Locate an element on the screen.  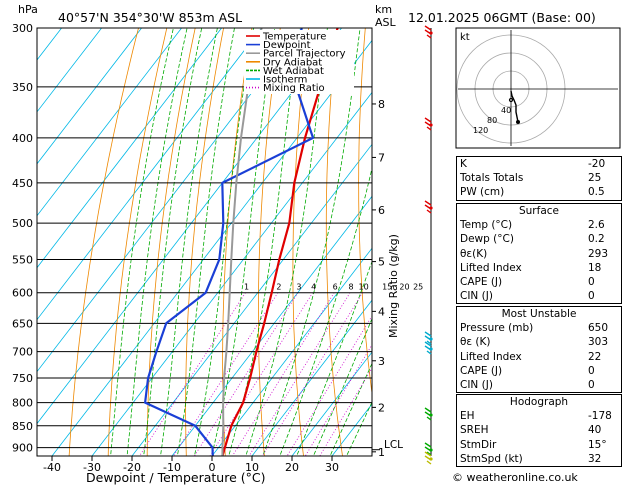
mixing-ratio-value-label: 8 is located at coordinates (350, 287).